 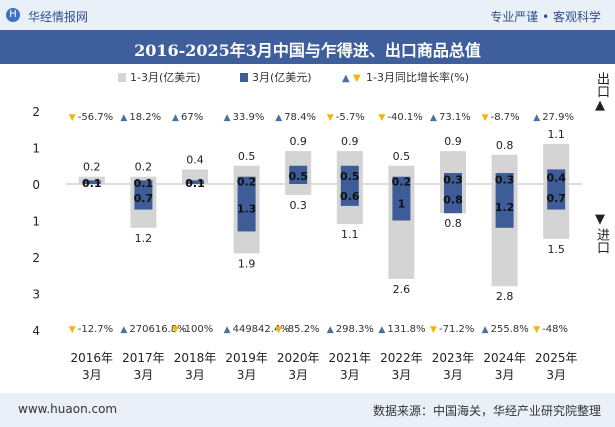 I want to click on growth-export-label: 73.1%, so click(x=455, y=117).